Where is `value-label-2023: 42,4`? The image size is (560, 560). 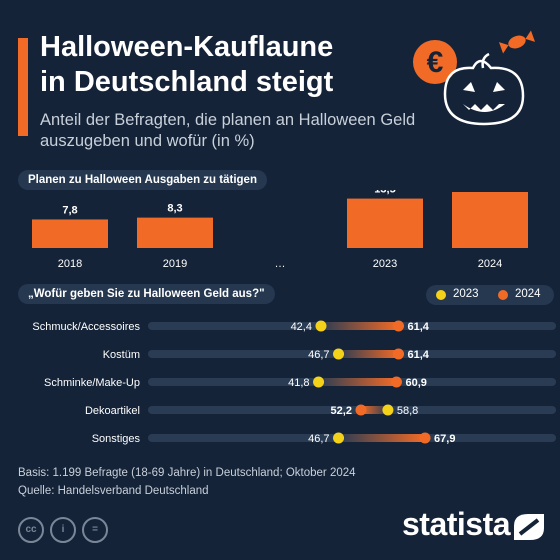 value-label-2023: 42,4 is located at coordinates (301, 327).